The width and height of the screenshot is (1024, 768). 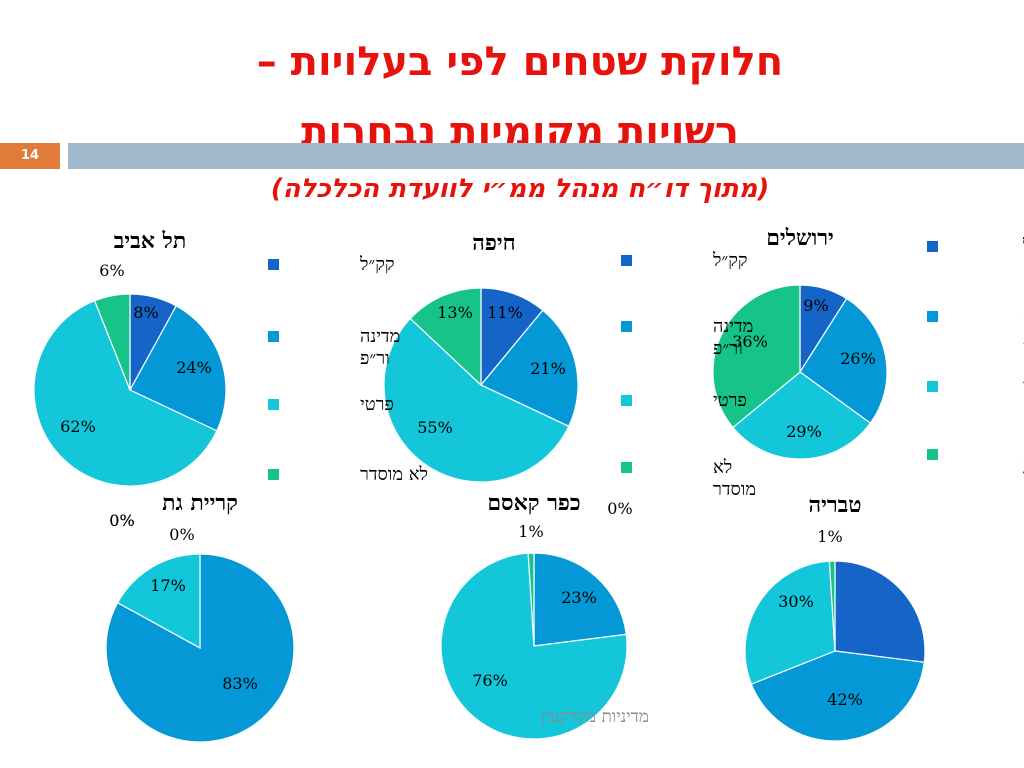 What do you see at coordinates (533, 503) in the screenshot?
I see `pie-title: כפר קאסם` at bounding box center [533, 503].